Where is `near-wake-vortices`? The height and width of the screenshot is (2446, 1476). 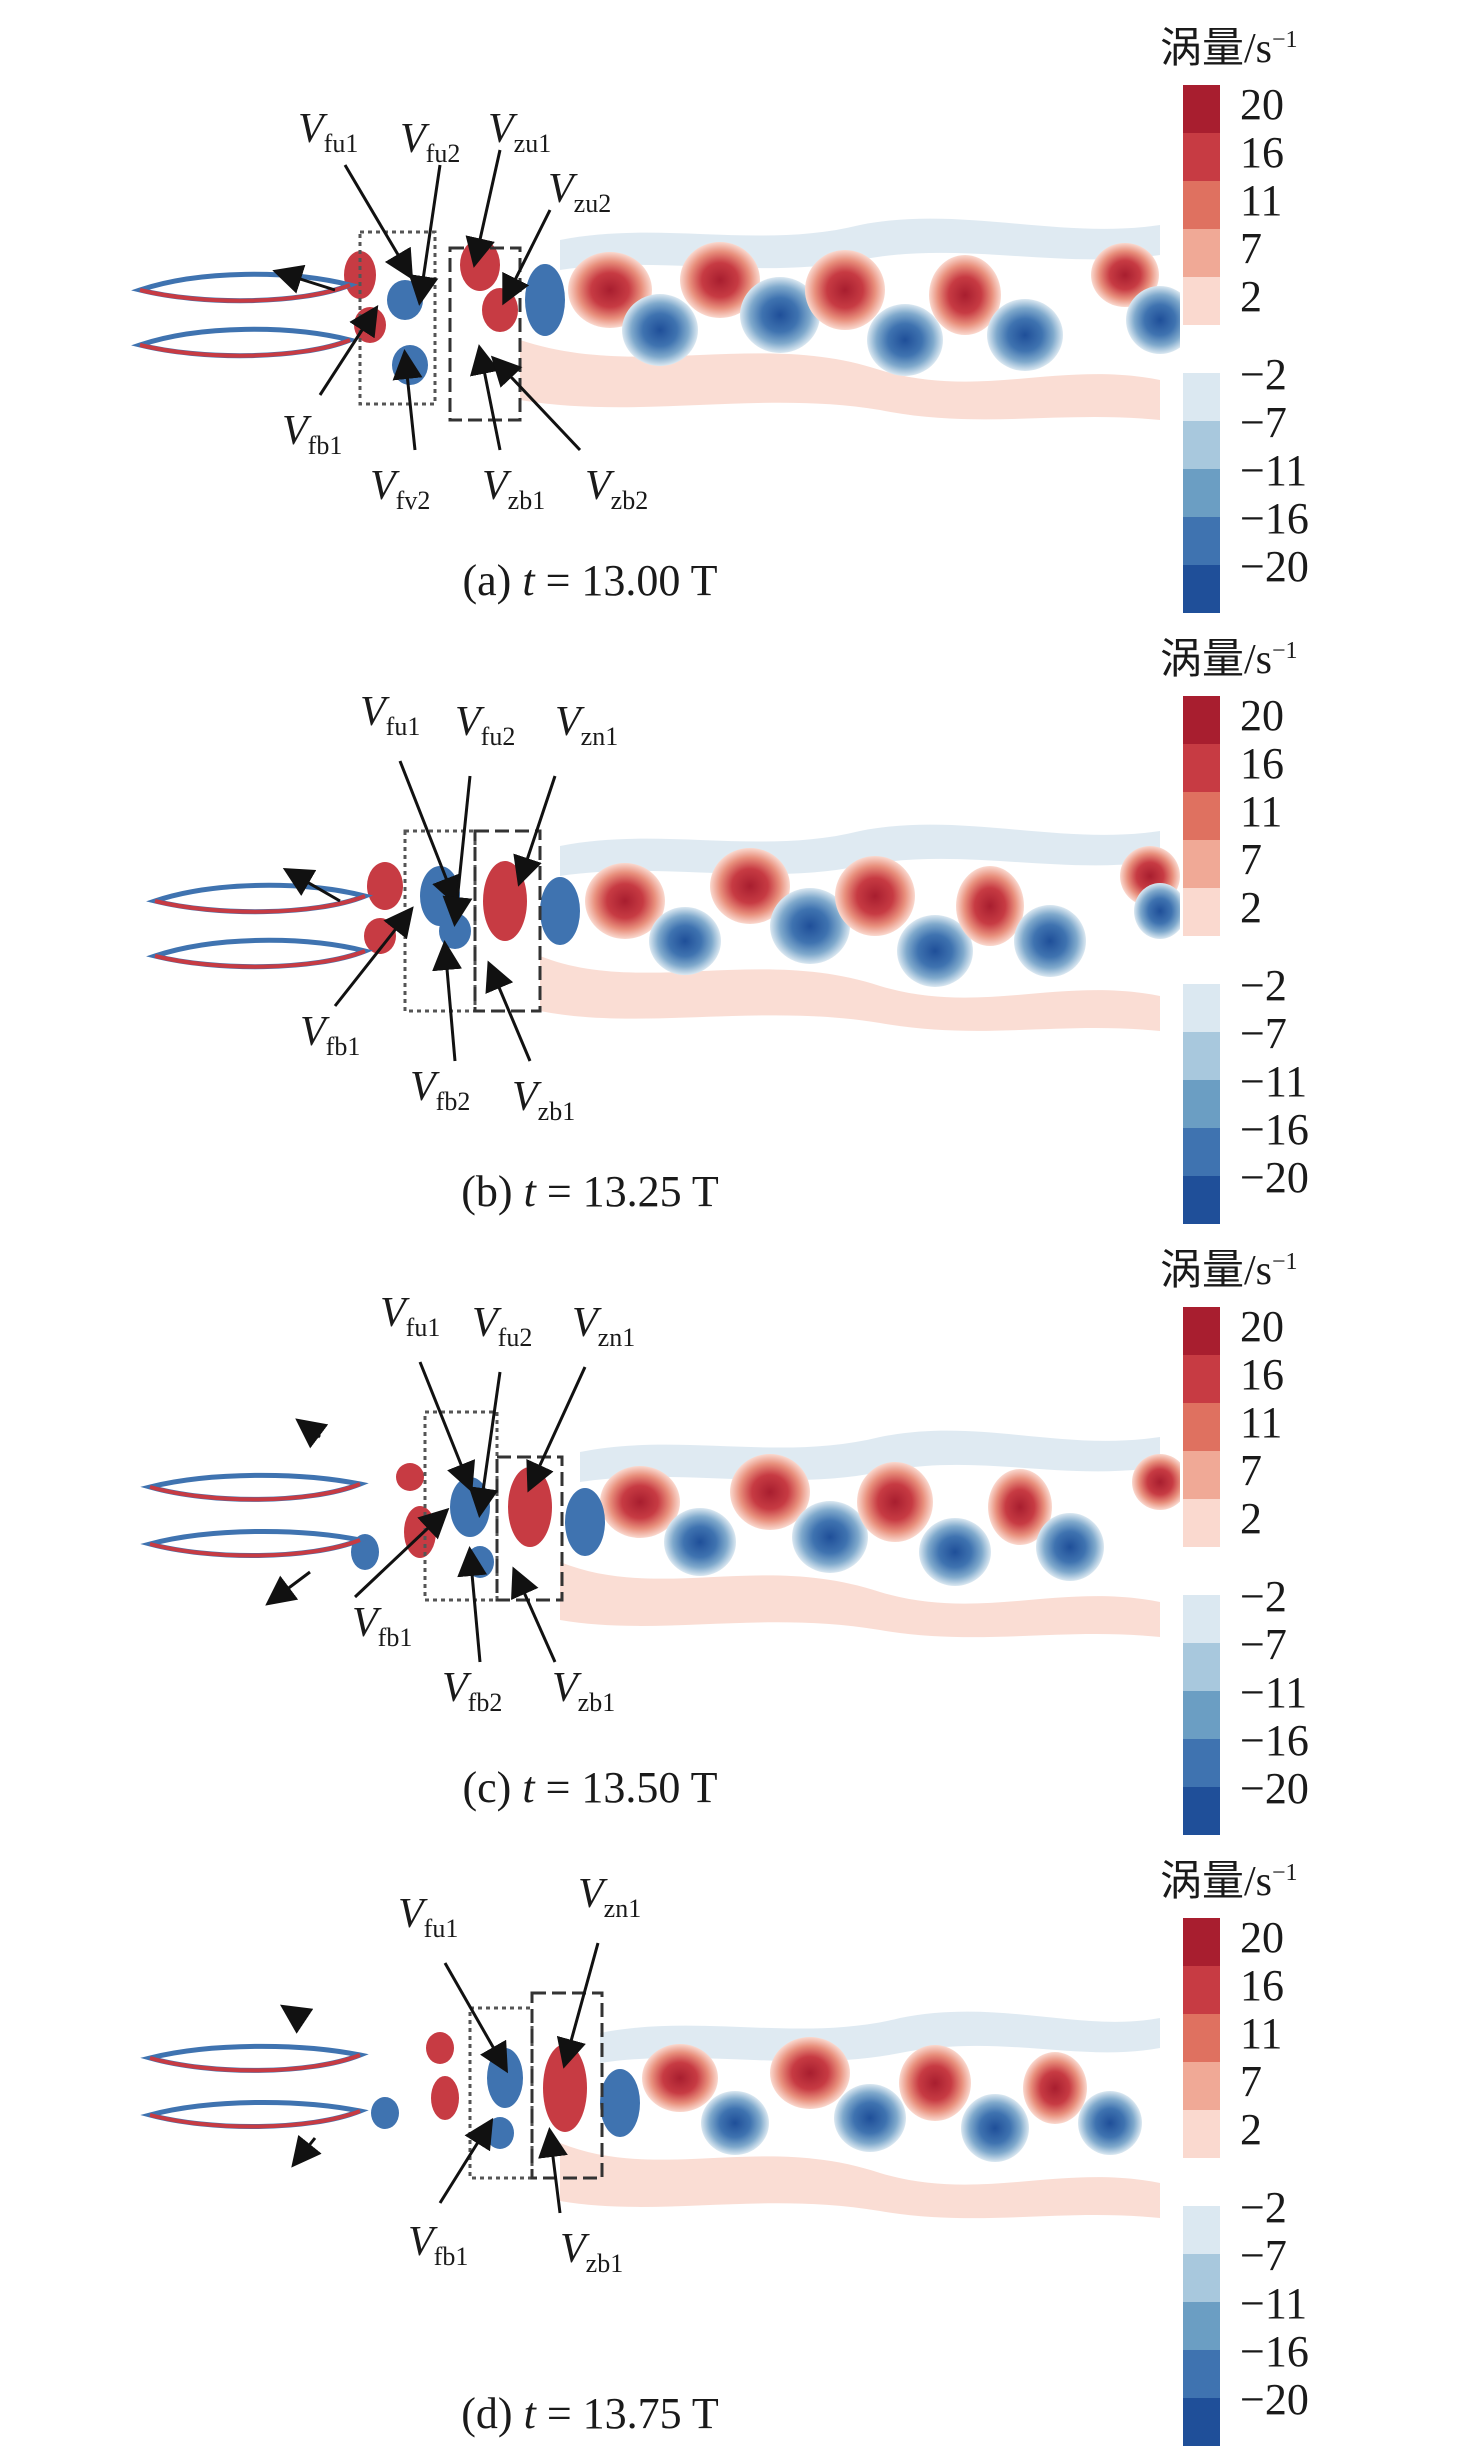
near-wake-vortices is located at coordinates (472, 907).